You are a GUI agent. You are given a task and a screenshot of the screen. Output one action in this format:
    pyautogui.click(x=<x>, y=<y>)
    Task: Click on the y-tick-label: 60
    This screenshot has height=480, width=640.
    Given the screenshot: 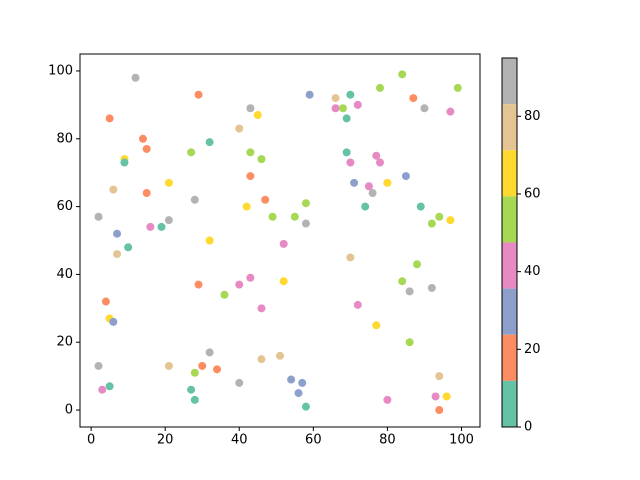 What is the action you would take?
    pyautogui.click(x=64, y=206)
    